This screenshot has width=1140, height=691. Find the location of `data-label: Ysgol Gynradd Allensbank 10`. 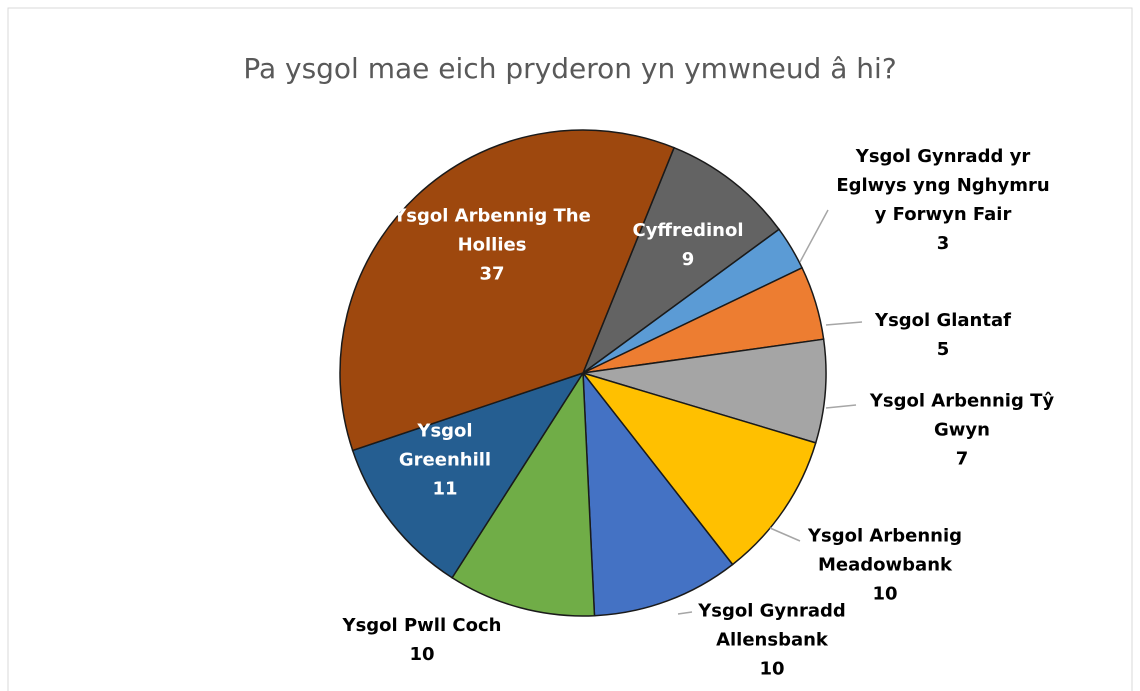

data-label: Ysgol Gynradd Allensbank 10 is located at coordinates (772, 640).